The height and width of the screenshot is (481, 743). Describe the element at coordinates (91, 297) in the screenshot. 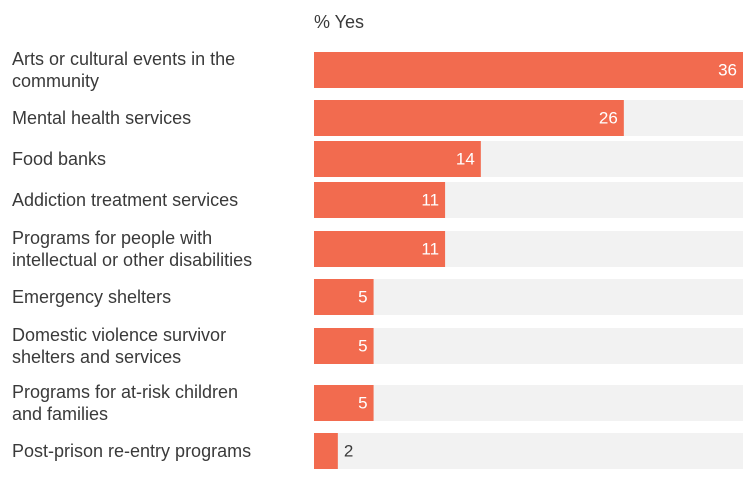

I see `category-label: Emergency shelters` at that location.